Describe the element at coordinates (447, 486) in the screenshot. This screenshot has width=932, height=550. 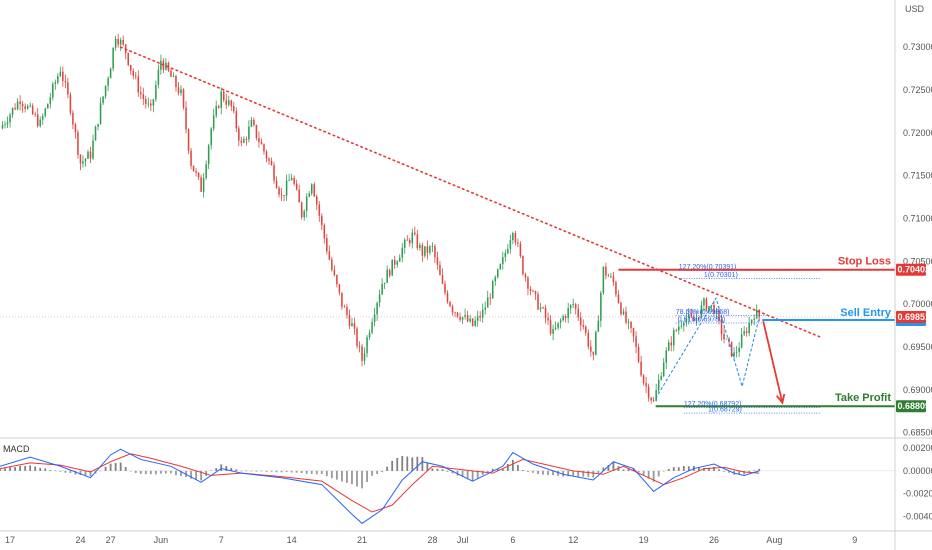
I see `macd-pane` at that location.